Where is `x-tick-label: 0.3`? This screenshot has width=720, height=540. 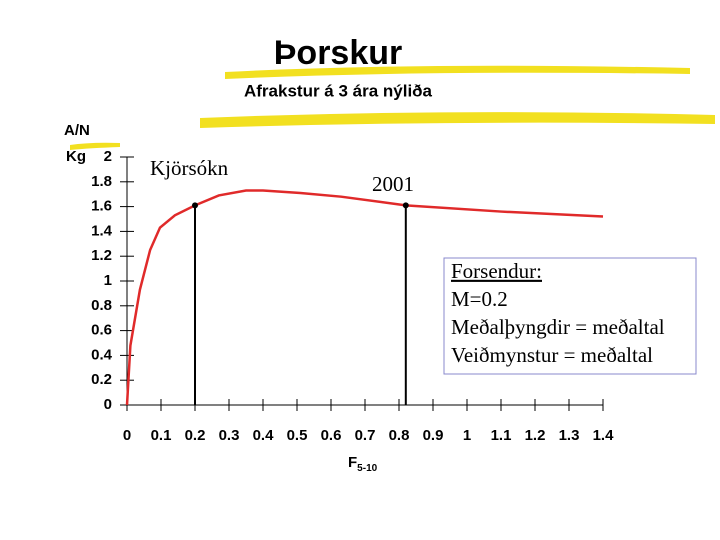
x-tick-label: 0.3 is located at coordinates (229, 435).